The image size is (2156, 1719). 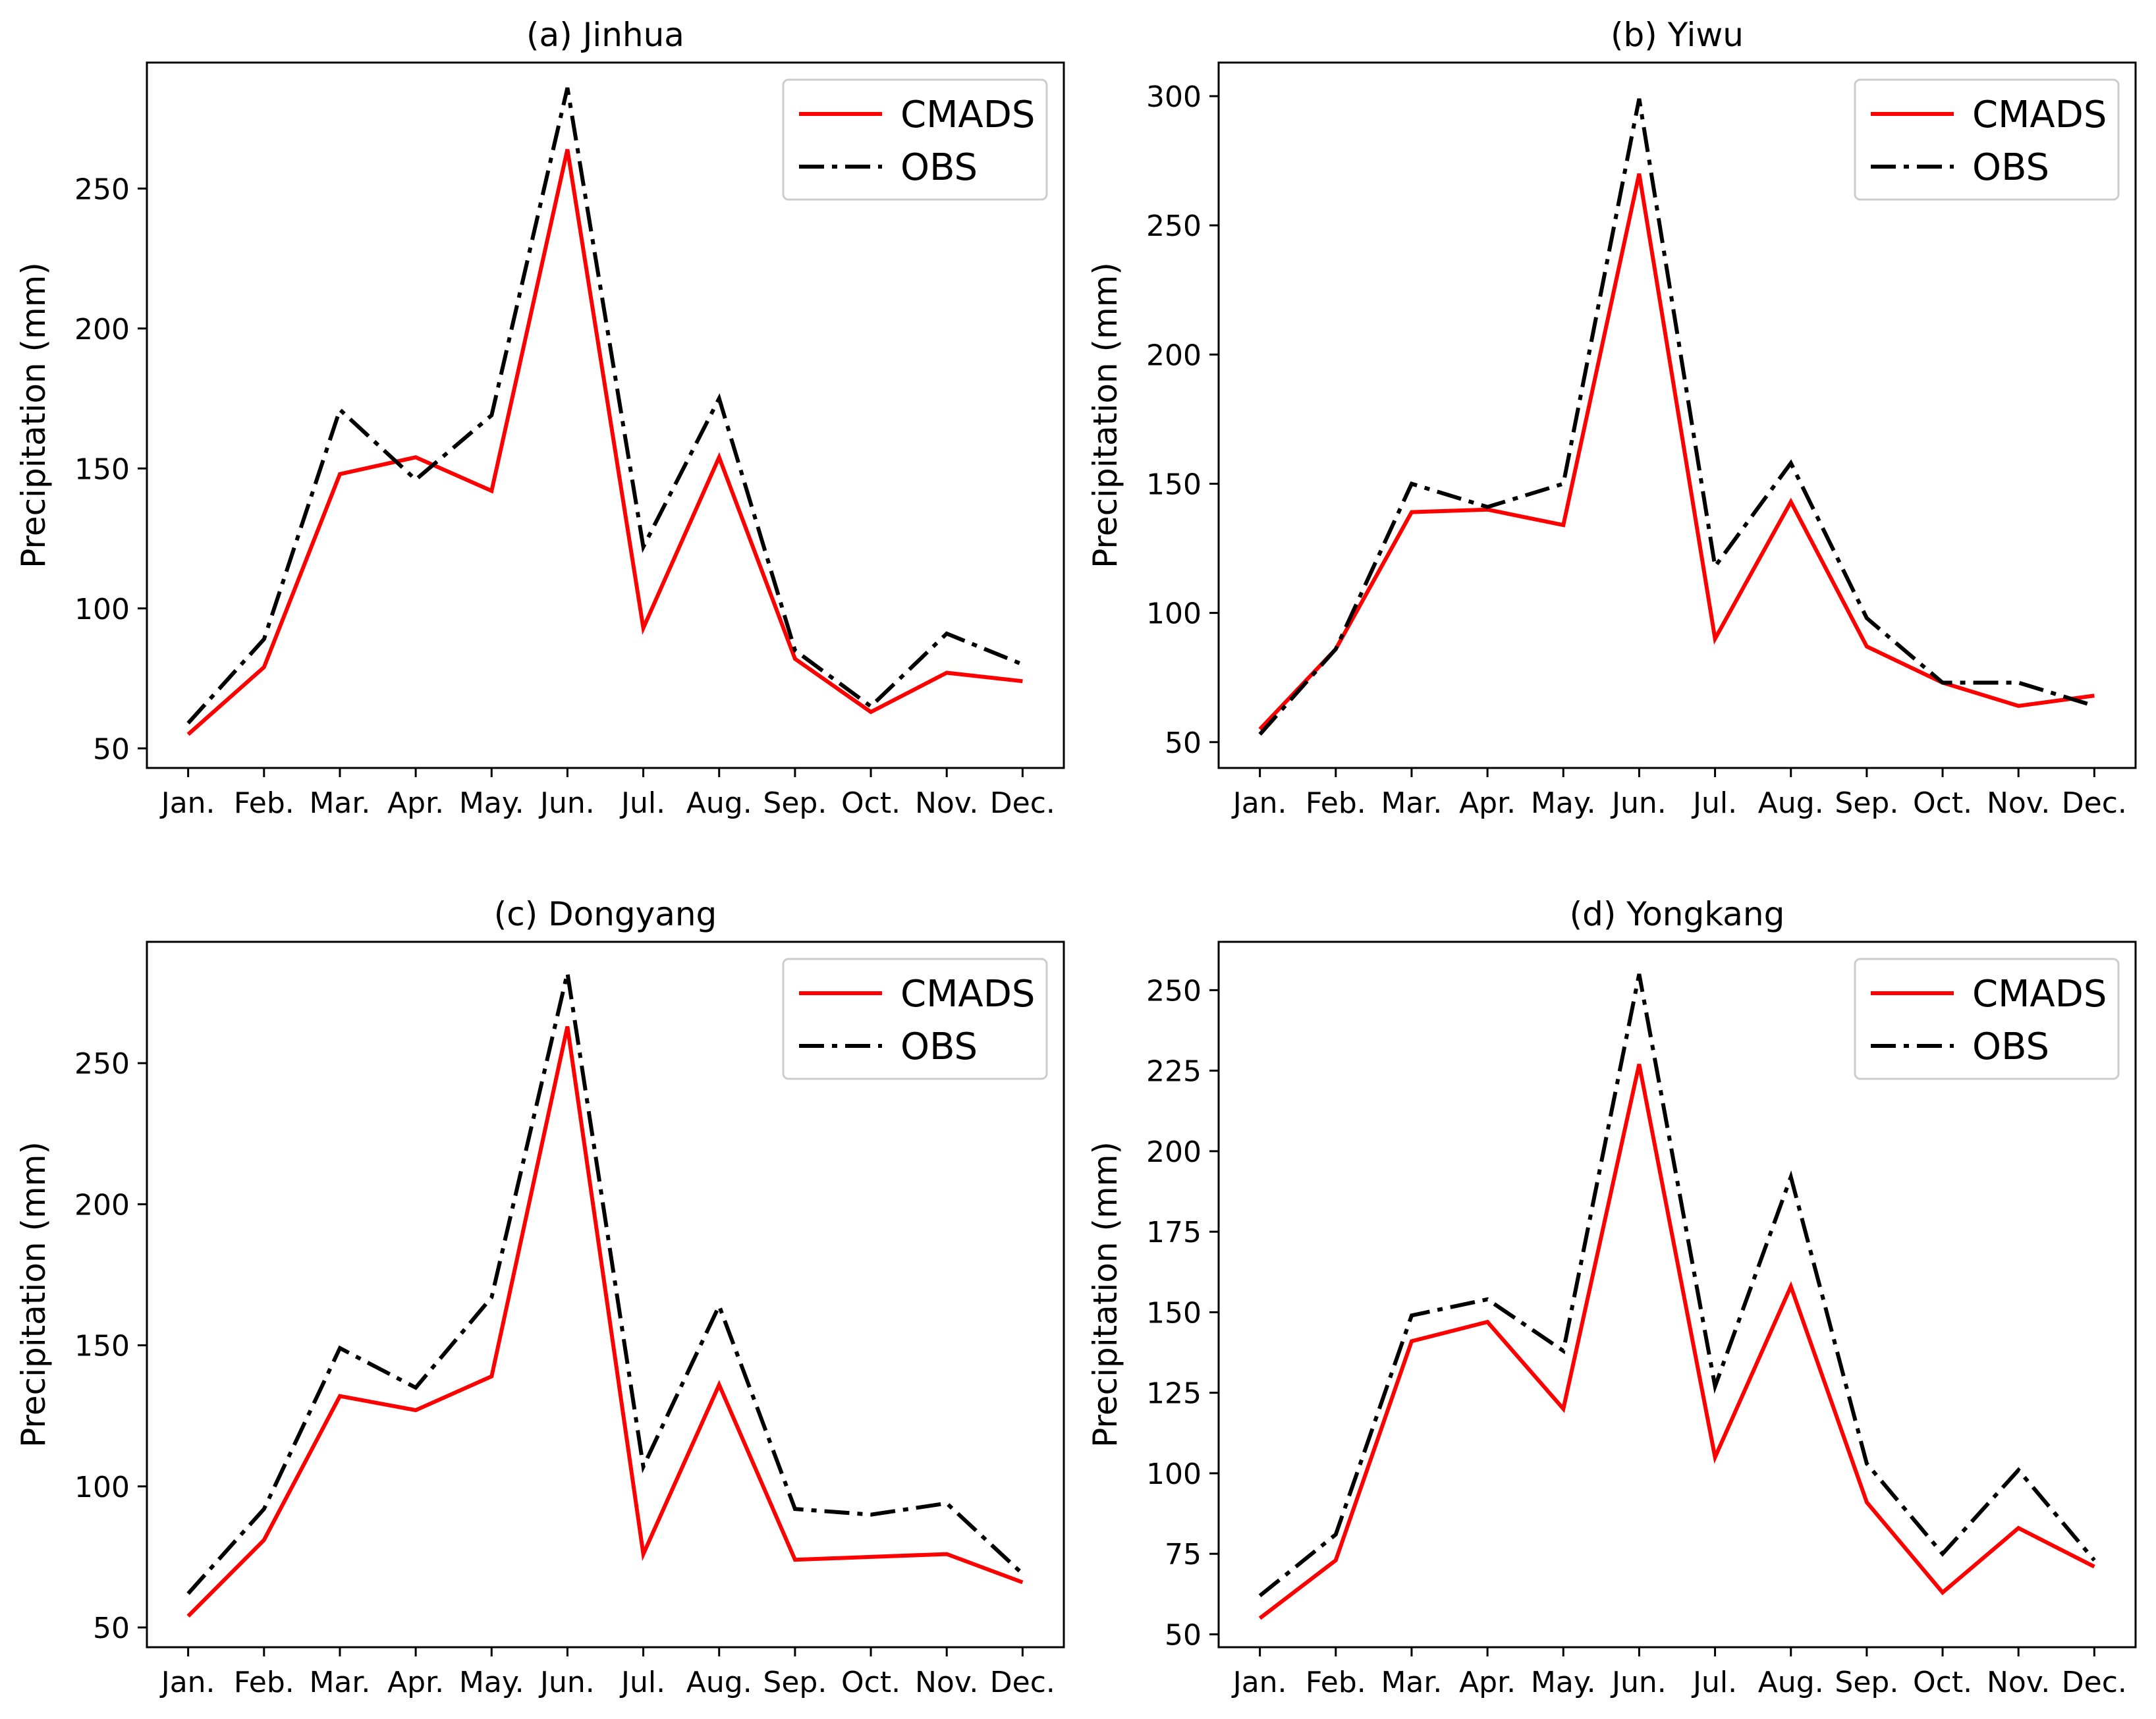 What do you see at coordinates (1677, 914) in the screenshot?
I see `chart-title: (d) Yongkang` at bounding box center [1677, 914].